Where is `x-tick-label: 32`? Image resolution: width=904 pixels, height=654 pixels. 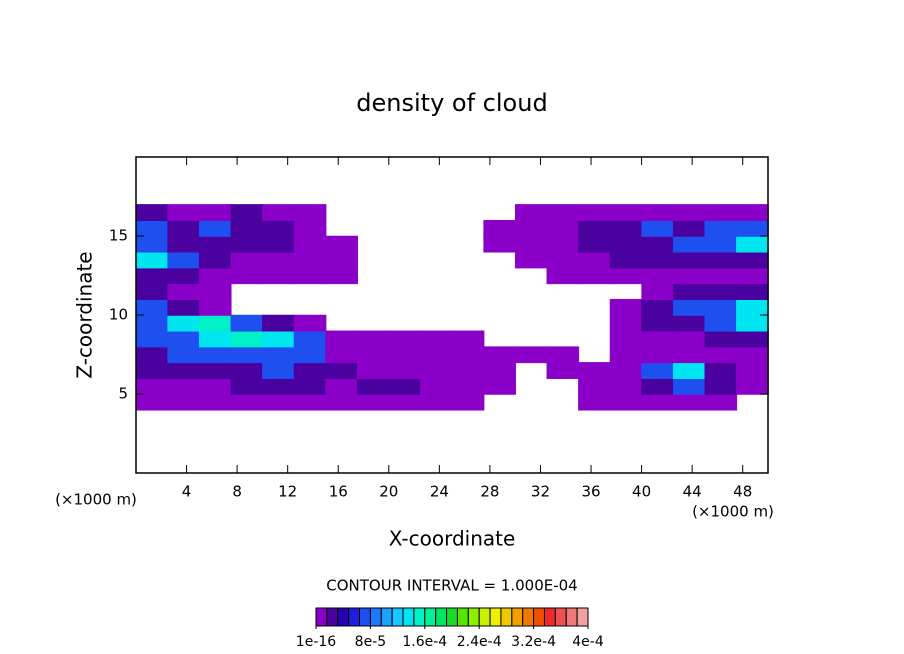
x-tick-label: 32 is located at coordinates (540, 492).